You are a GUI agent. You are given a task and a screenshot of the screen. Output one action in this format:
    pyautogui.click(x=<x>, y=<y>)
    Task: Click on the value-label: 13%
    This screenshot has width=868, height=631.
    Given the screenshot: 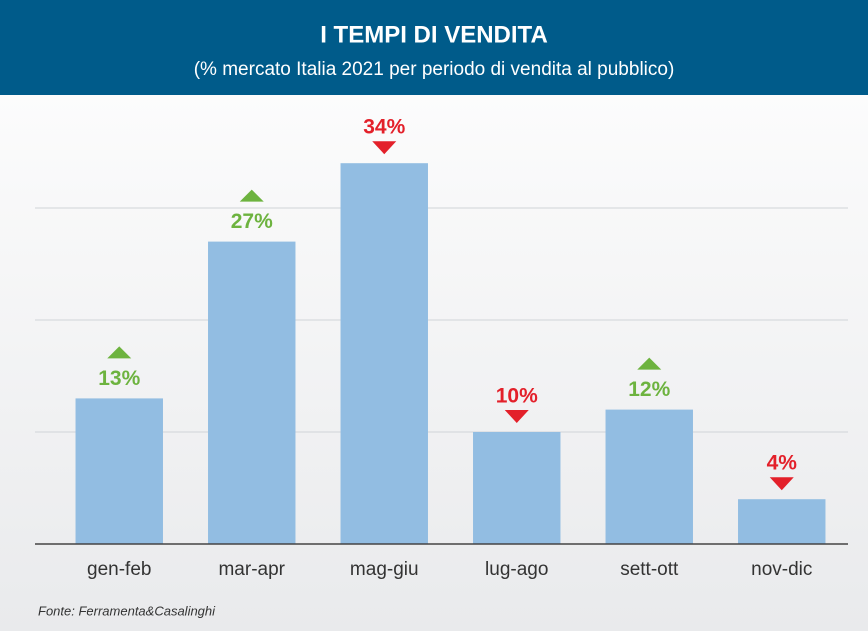 What is the action you would take?
    pyautogui.click(x=119, y=378)
    